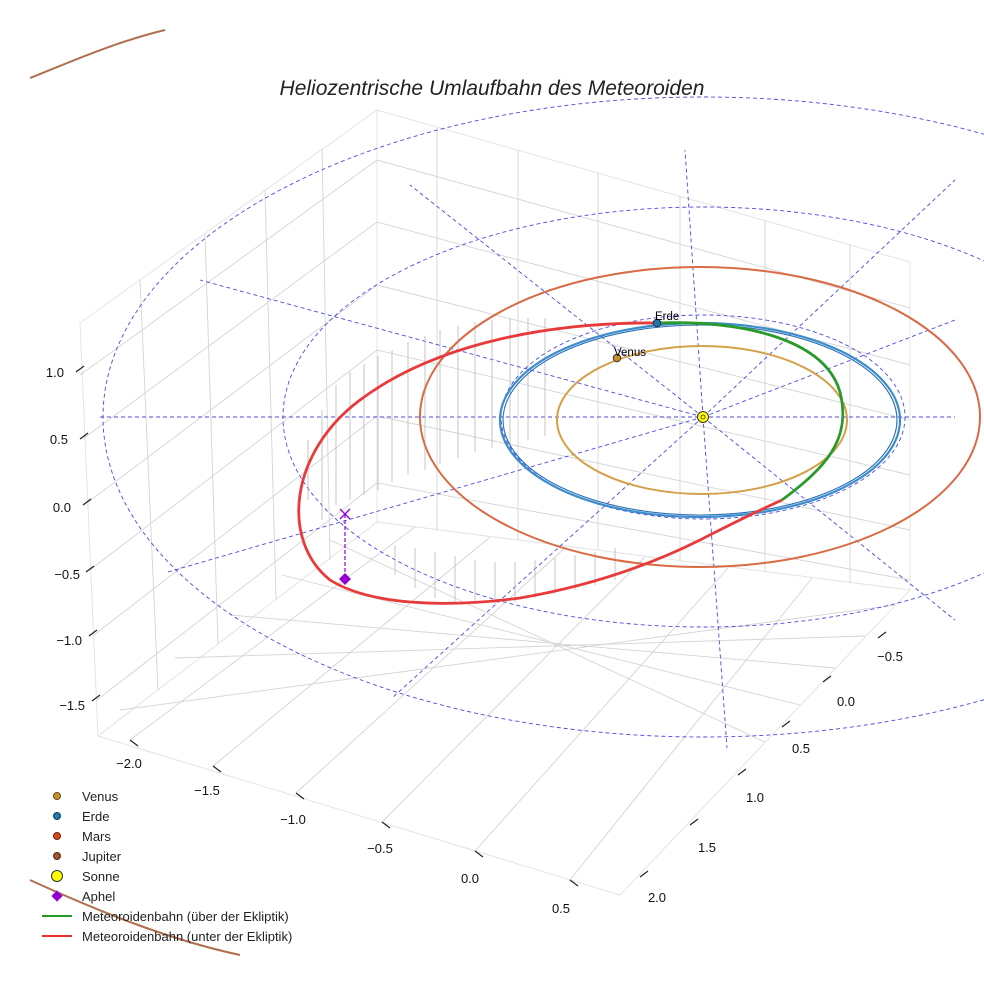 The height and width of the screenshot is (984, 984). I want to click on z-tick-label: 0.5, so click(59, 439).